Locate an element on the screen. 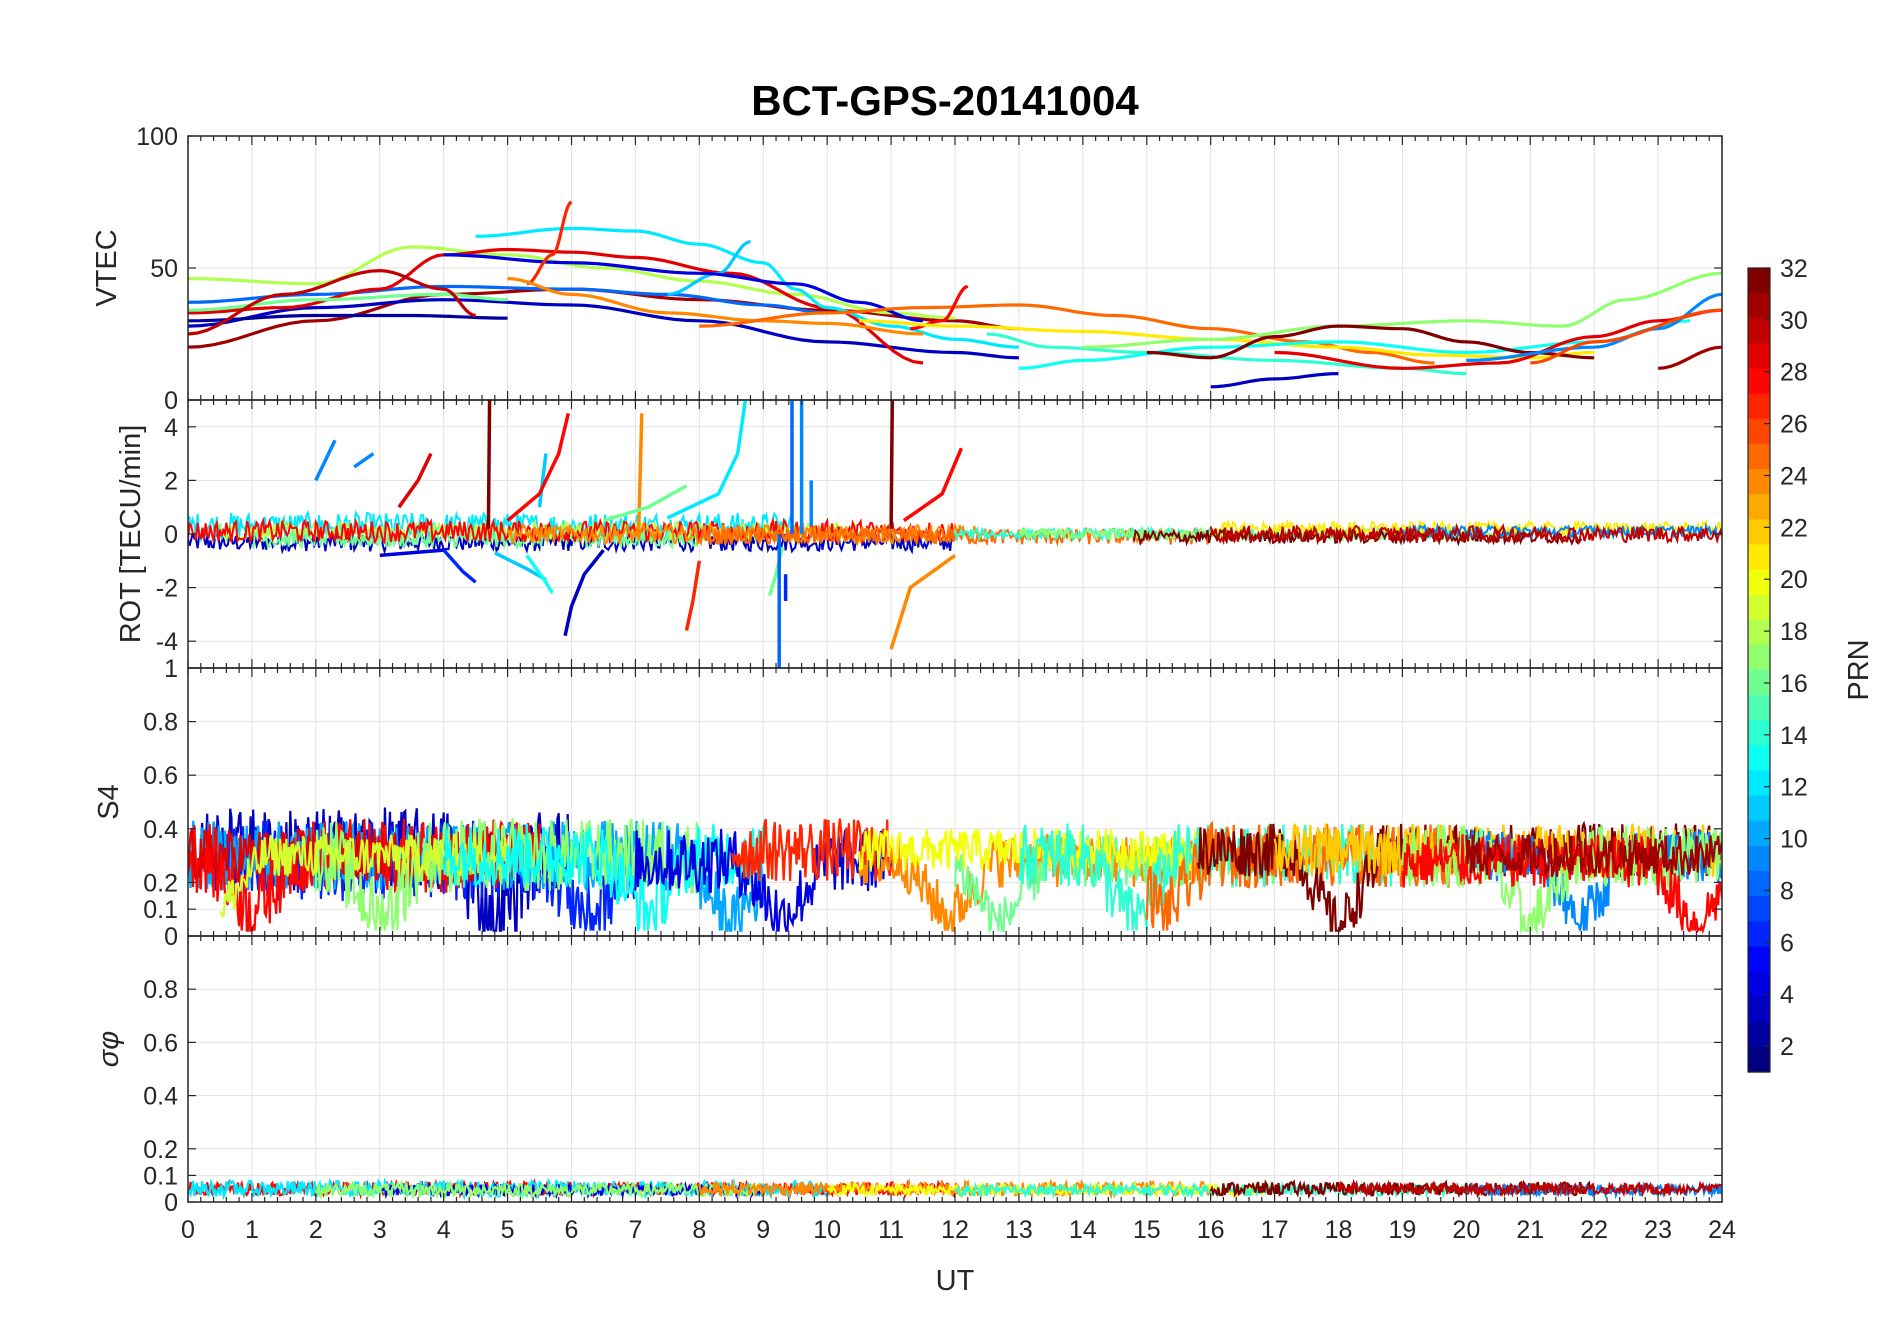 This screenshot has width=1902, height=1330. colorbar-tick-label: 32 is located at coordinates (1794, 269).